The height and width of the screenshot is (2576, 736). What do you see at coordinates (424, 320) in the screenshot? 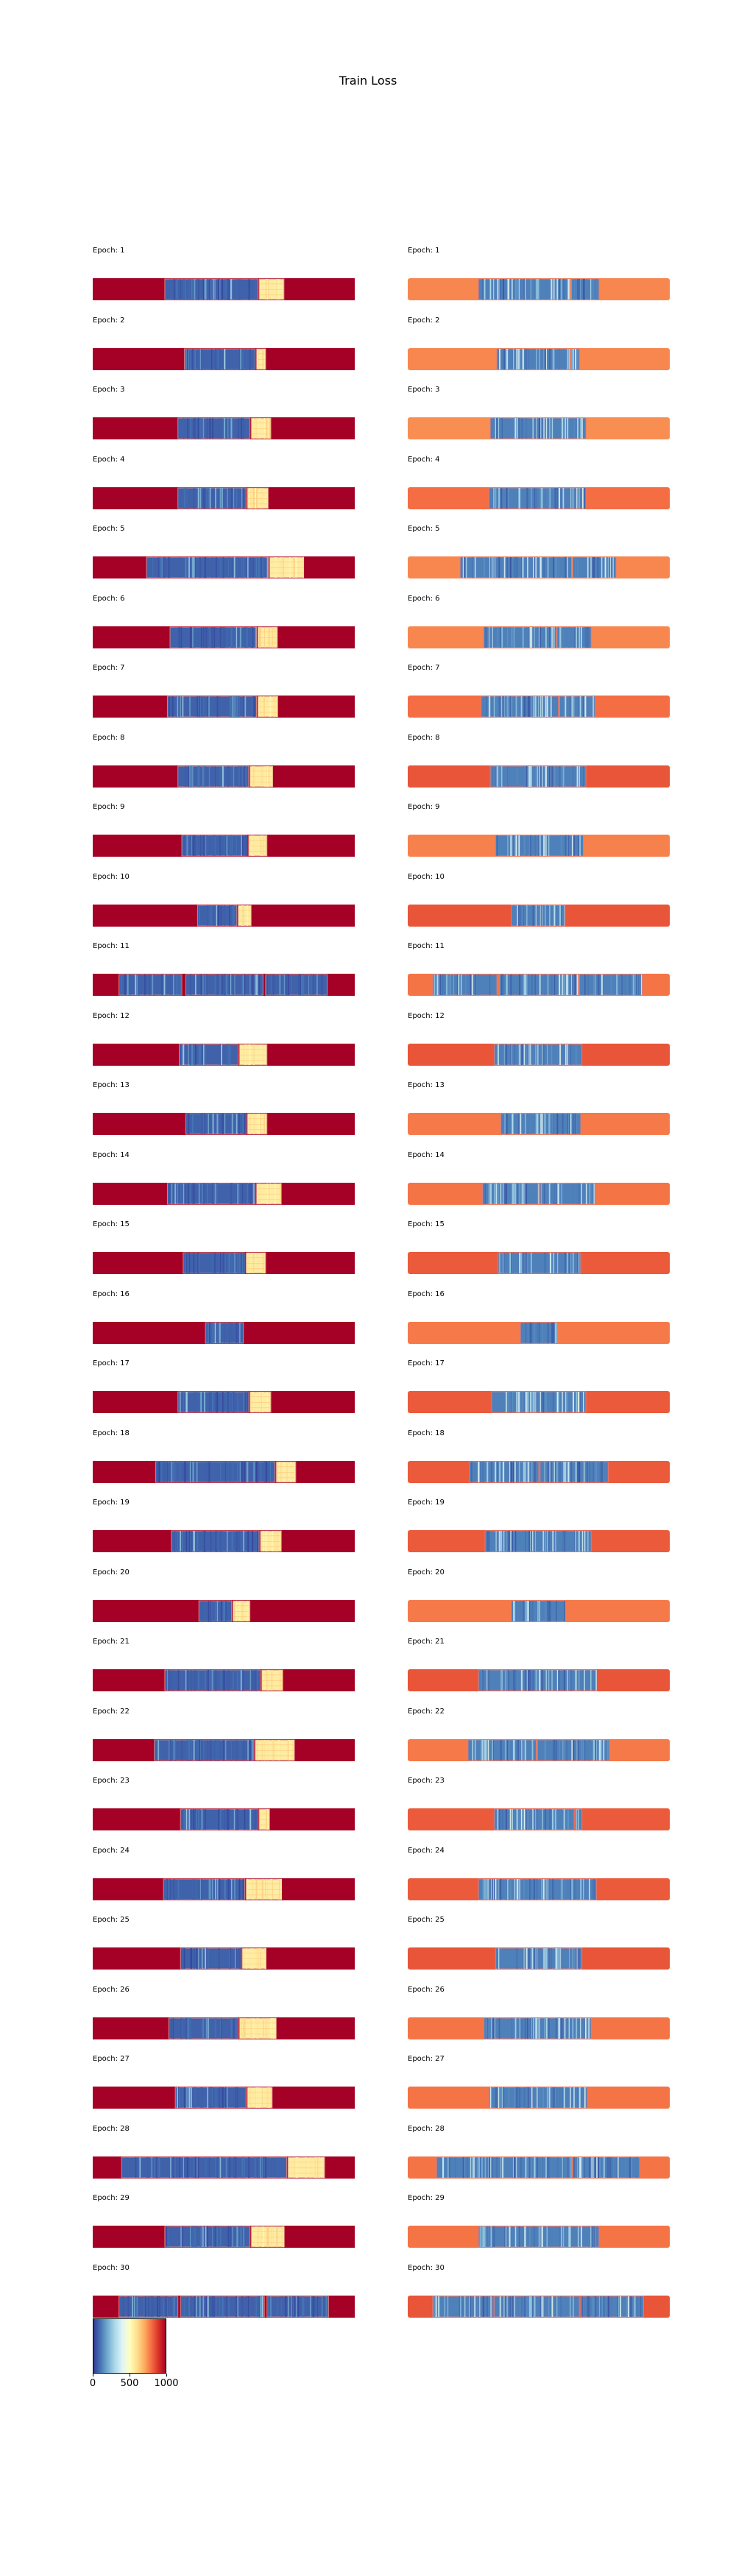
I see `epoch-label: Epoch: 2` at bounding box center [424, 320].